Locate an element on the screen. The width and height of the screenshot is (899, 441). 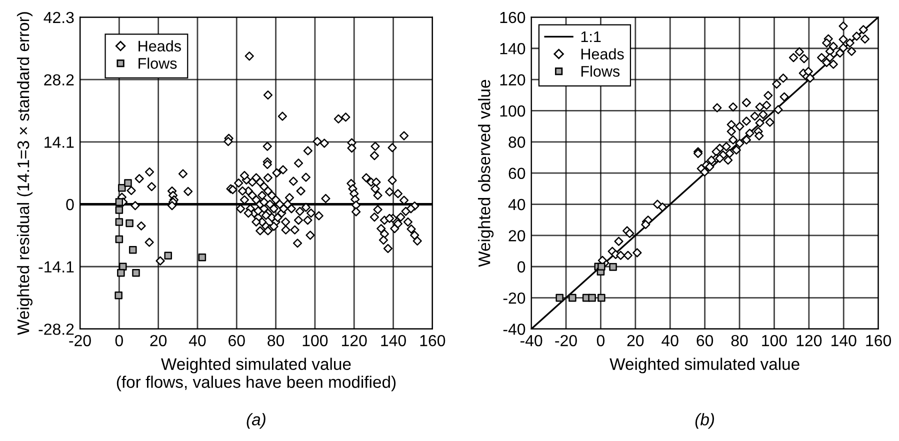
x-axis-title: Weighted simulated value (for flows, values have been modified) is located at coordinates (256, 375).